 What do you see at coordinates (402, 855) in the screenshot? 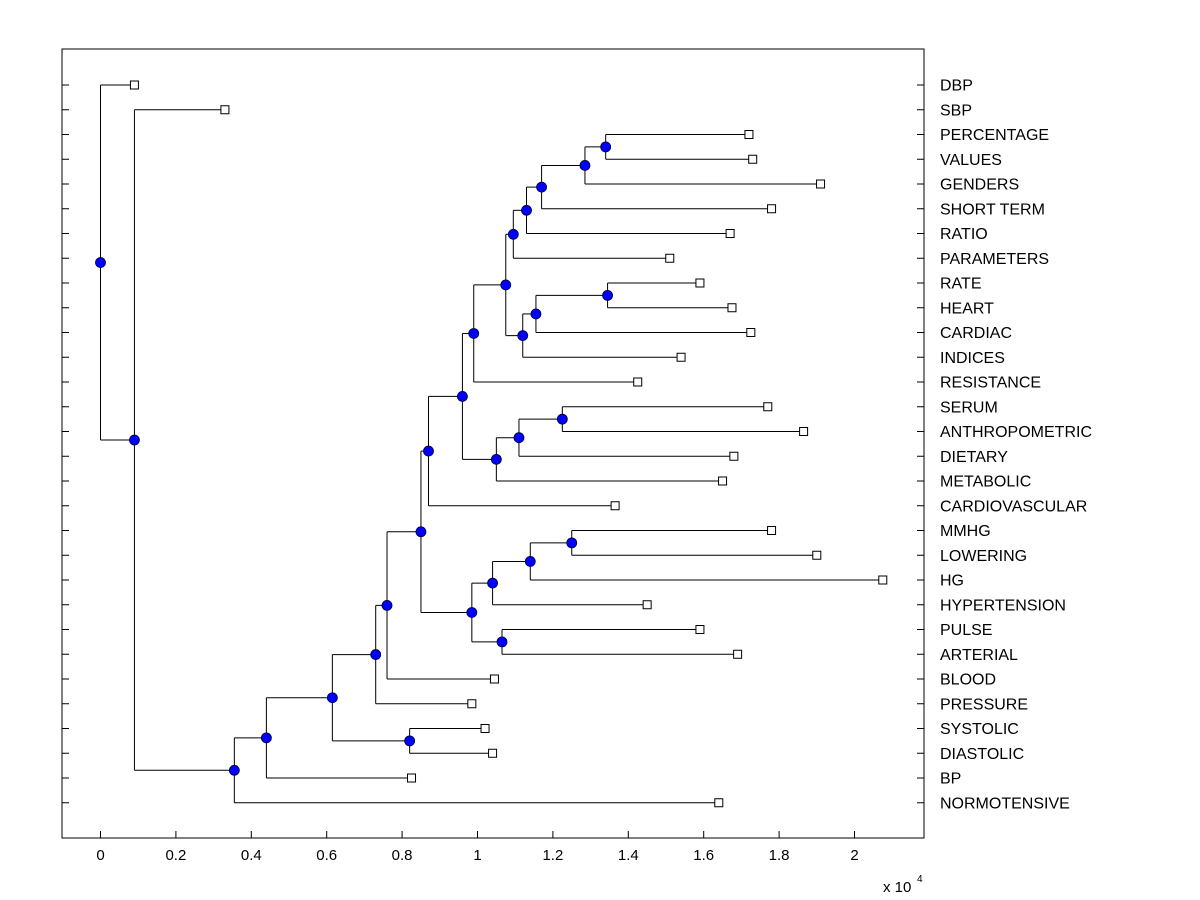
I see `x-tick-label: 0.8` at bounding box center [402, 855].